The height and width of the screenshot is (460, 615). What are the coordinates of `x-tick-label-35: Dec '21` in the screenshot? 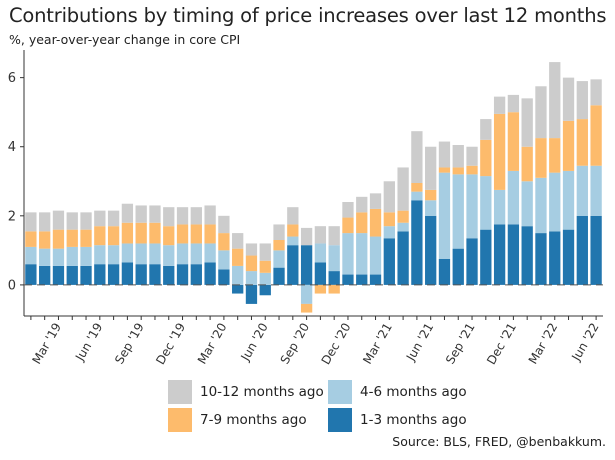 It's located at (501, 344).